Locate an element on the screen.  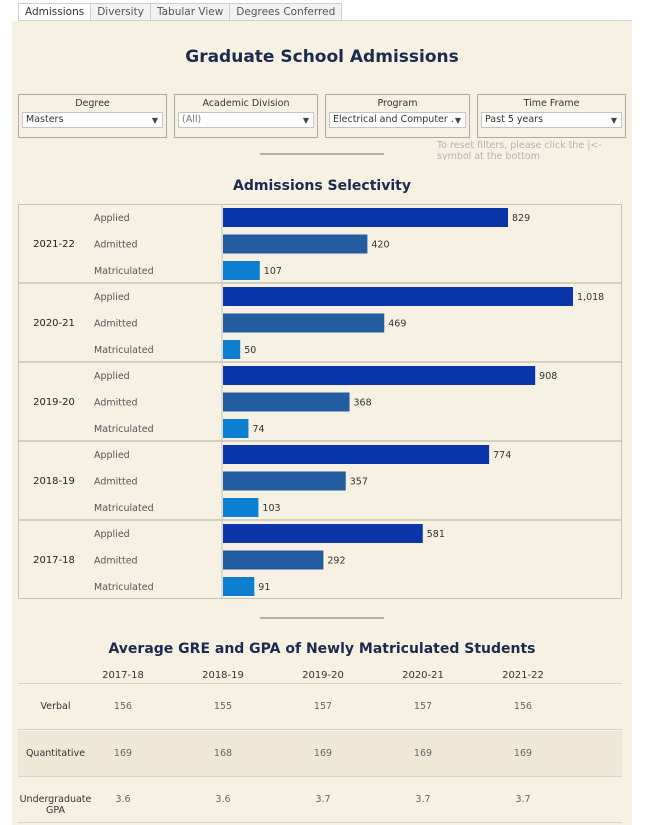
bar-value-label: 292 is located at coordinates (336, 561).